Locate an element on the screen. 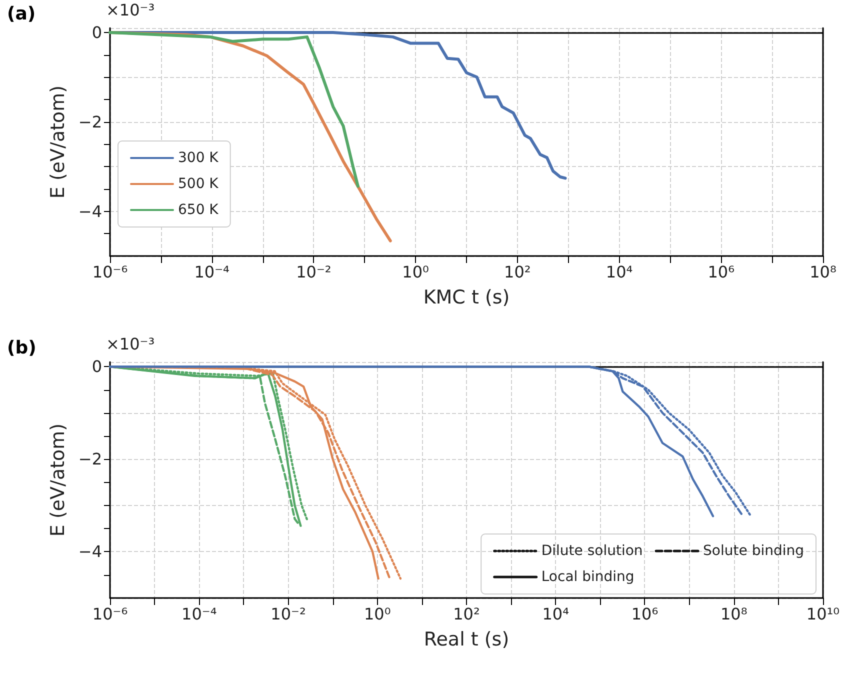  x-tick-label: 10¹⁰ is located at coordinates (823, 614).